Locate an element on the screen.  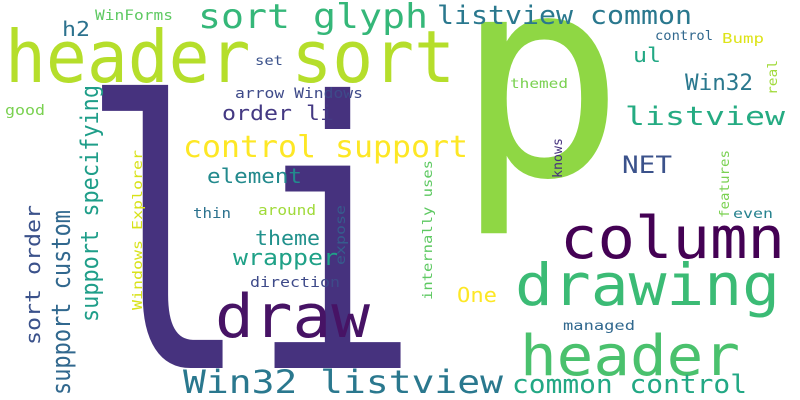
word: managed is located at coordinates (599, 326).